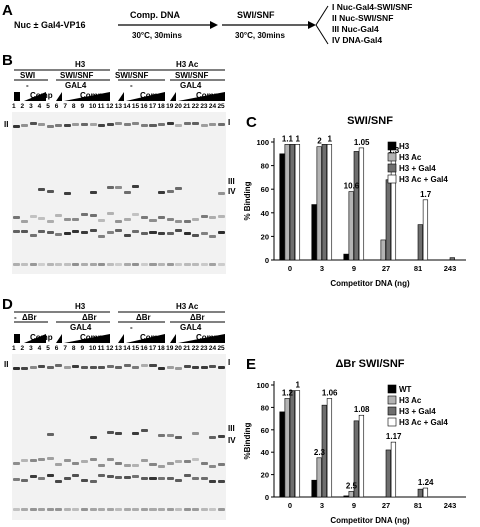 This screenshot has height=527, width=480. What do you see at coordinates (82, 106) in the screenshot?
I see `lane-number: 9` at bounding box center [82, 106].